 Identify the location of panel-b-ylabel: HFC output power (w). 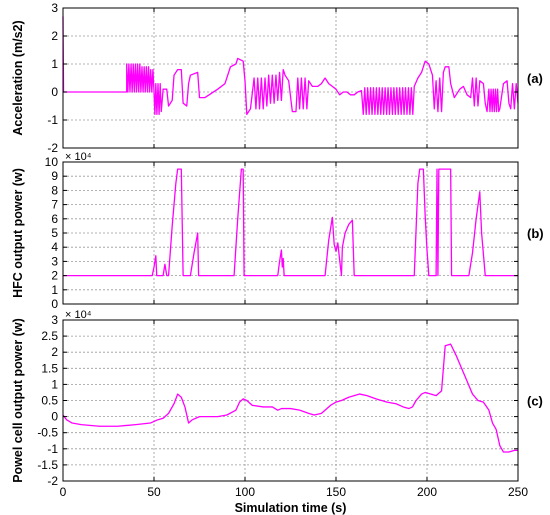
(18, 233).